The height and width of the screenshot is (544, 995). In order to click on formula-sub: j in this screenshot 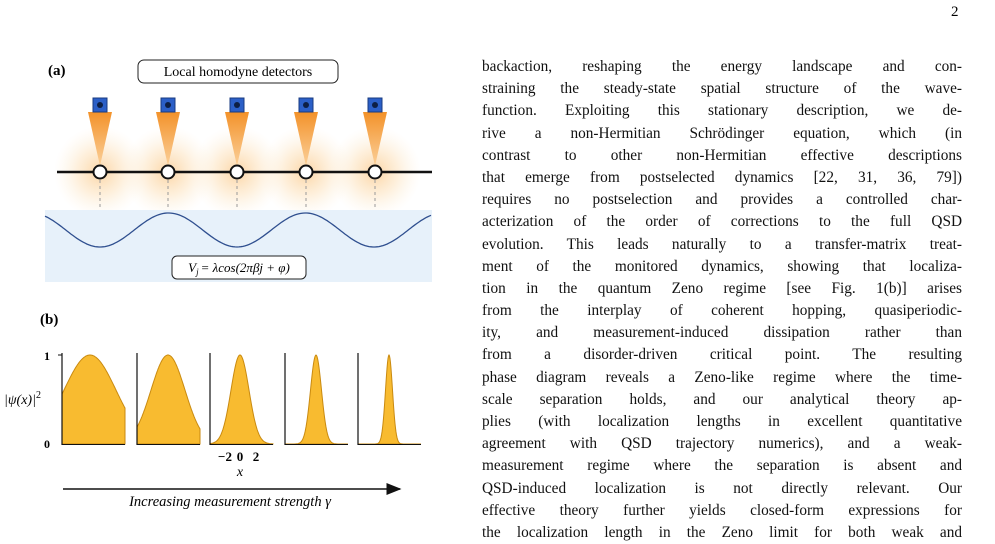, I will do `click(197, 272)`.